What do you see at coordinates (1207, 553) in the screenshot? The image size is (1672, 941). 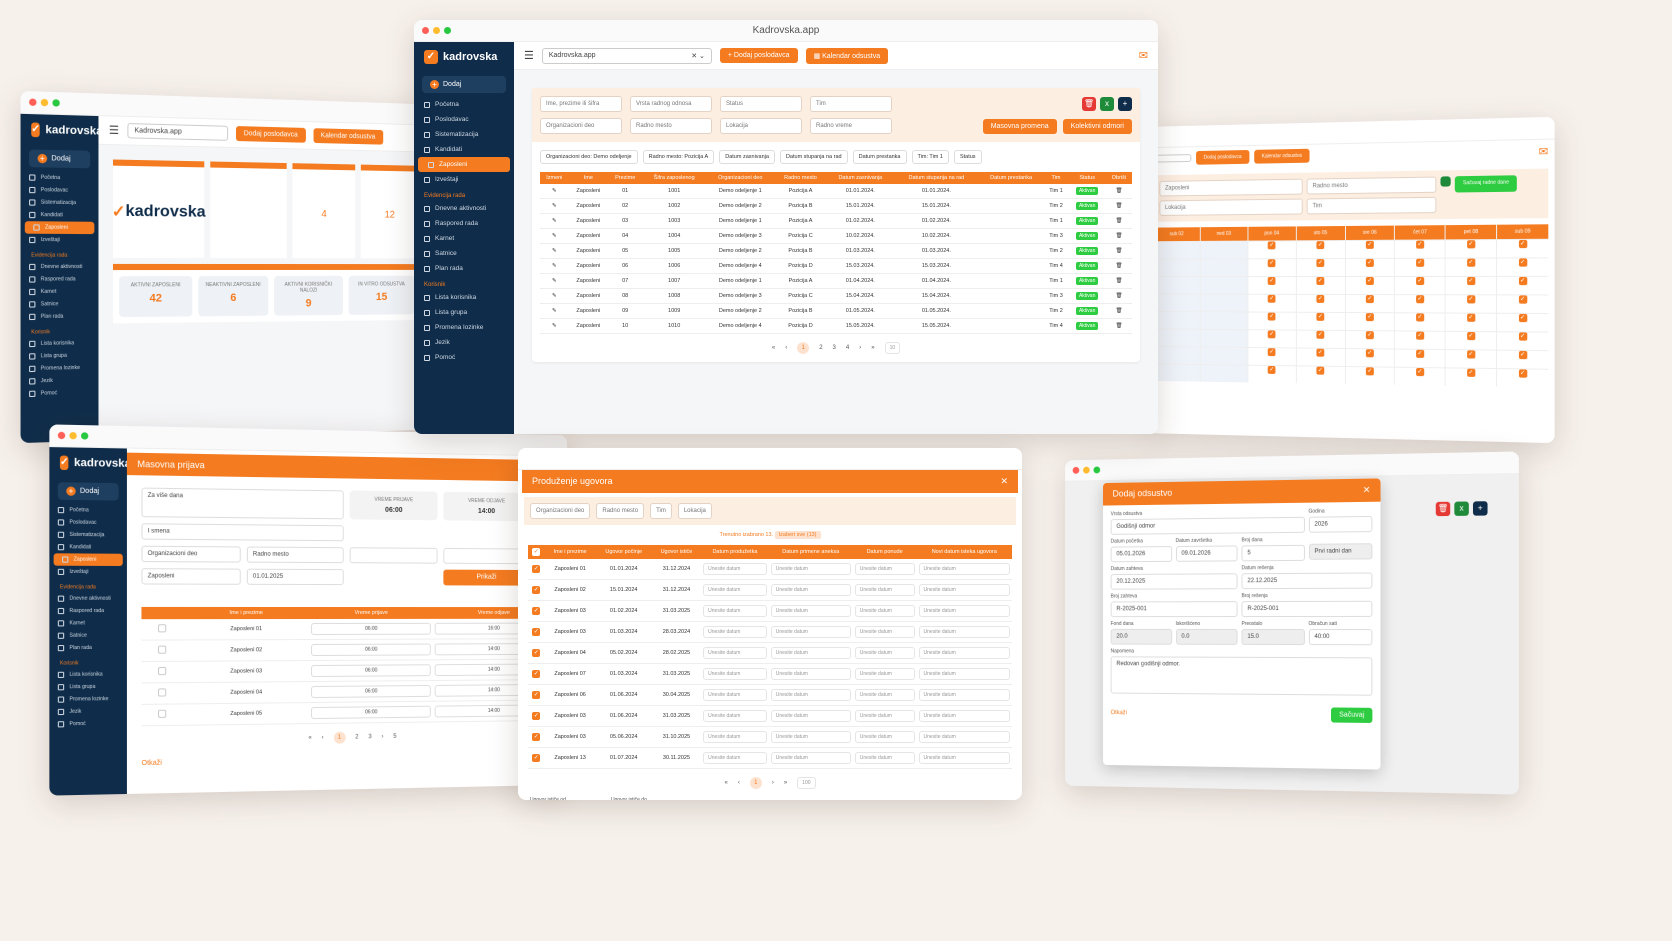 I see `end-date-input: 09.01.2026` at bounding box center [1207, 553].